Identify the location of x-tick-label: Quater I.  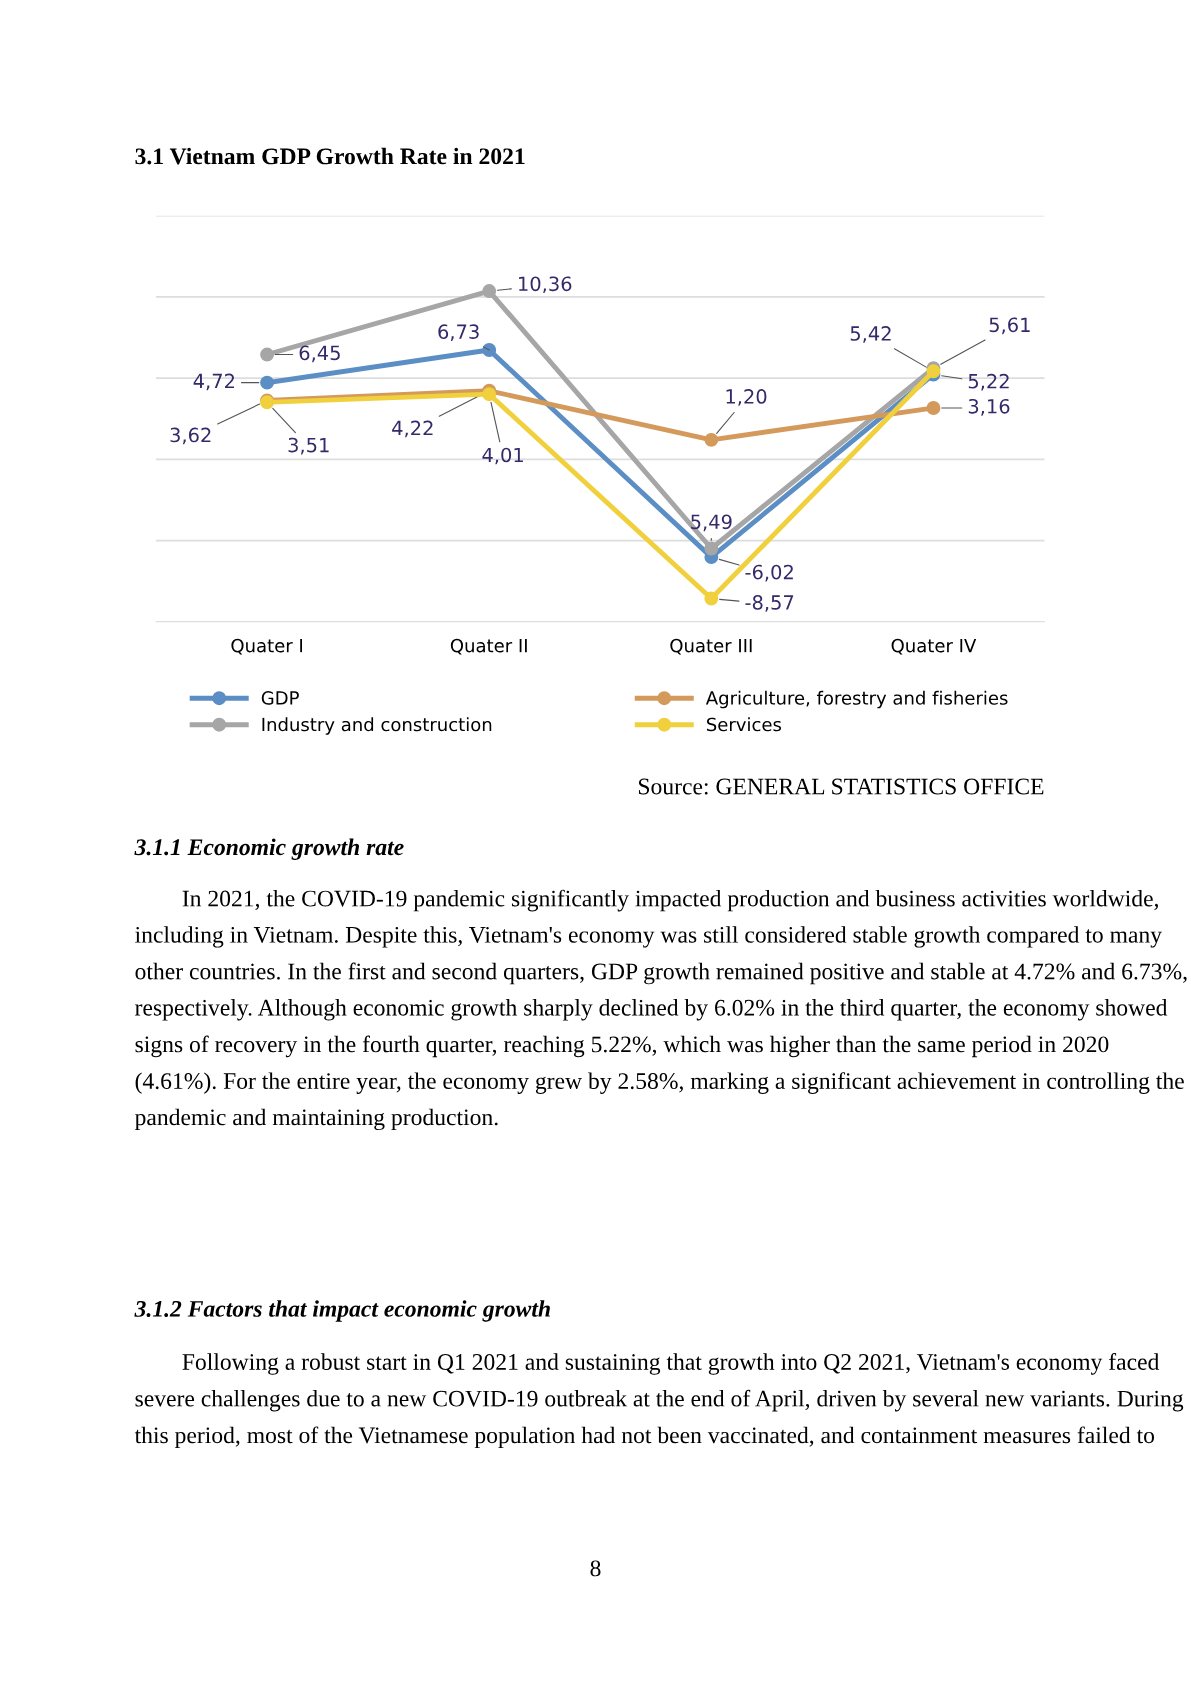
(267, 646).